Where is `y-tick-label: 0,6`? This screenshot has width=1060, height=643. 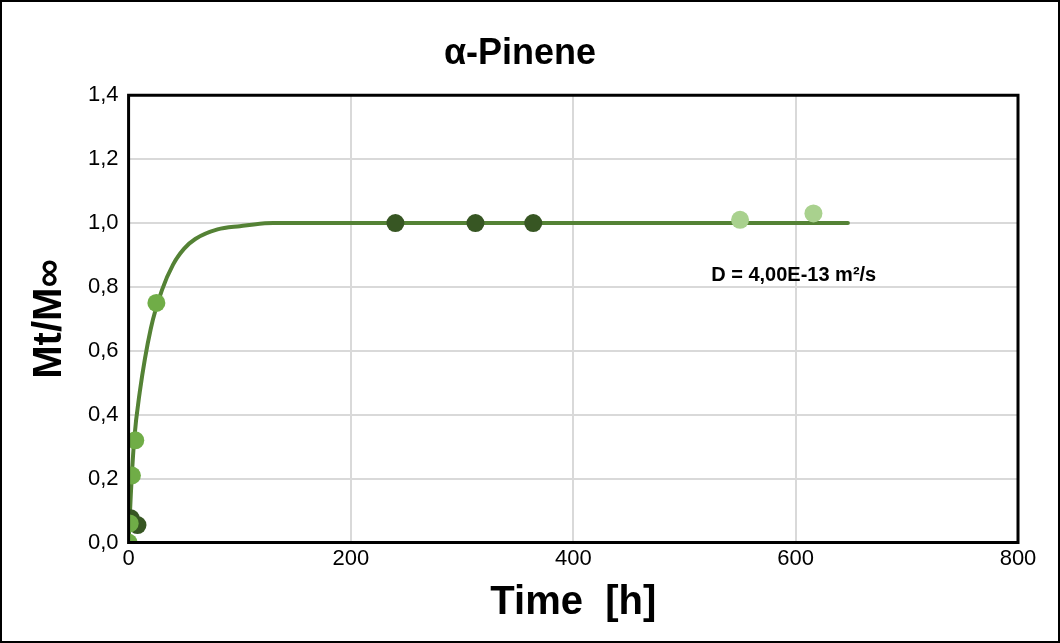
y-tick-label: 0,6 is located at coordinates (103, 349).